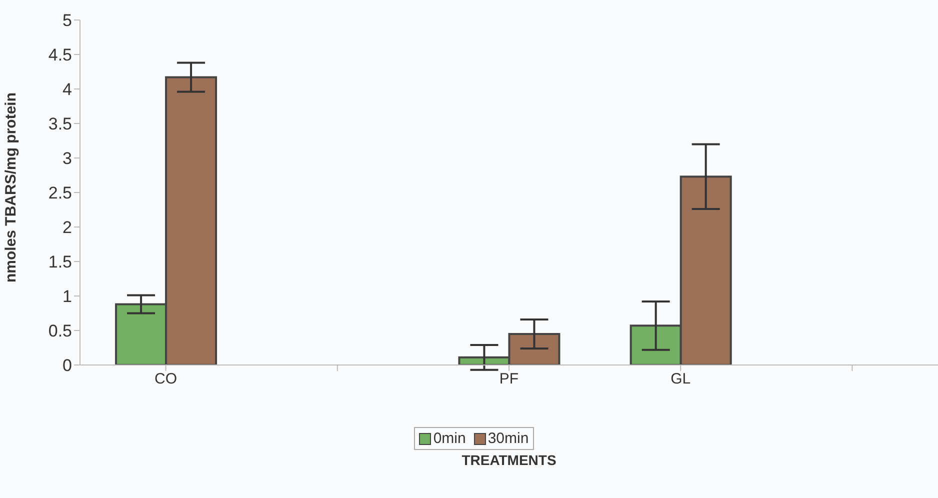  I want to click on y-tick-label: 4.5, so click(60, 55).